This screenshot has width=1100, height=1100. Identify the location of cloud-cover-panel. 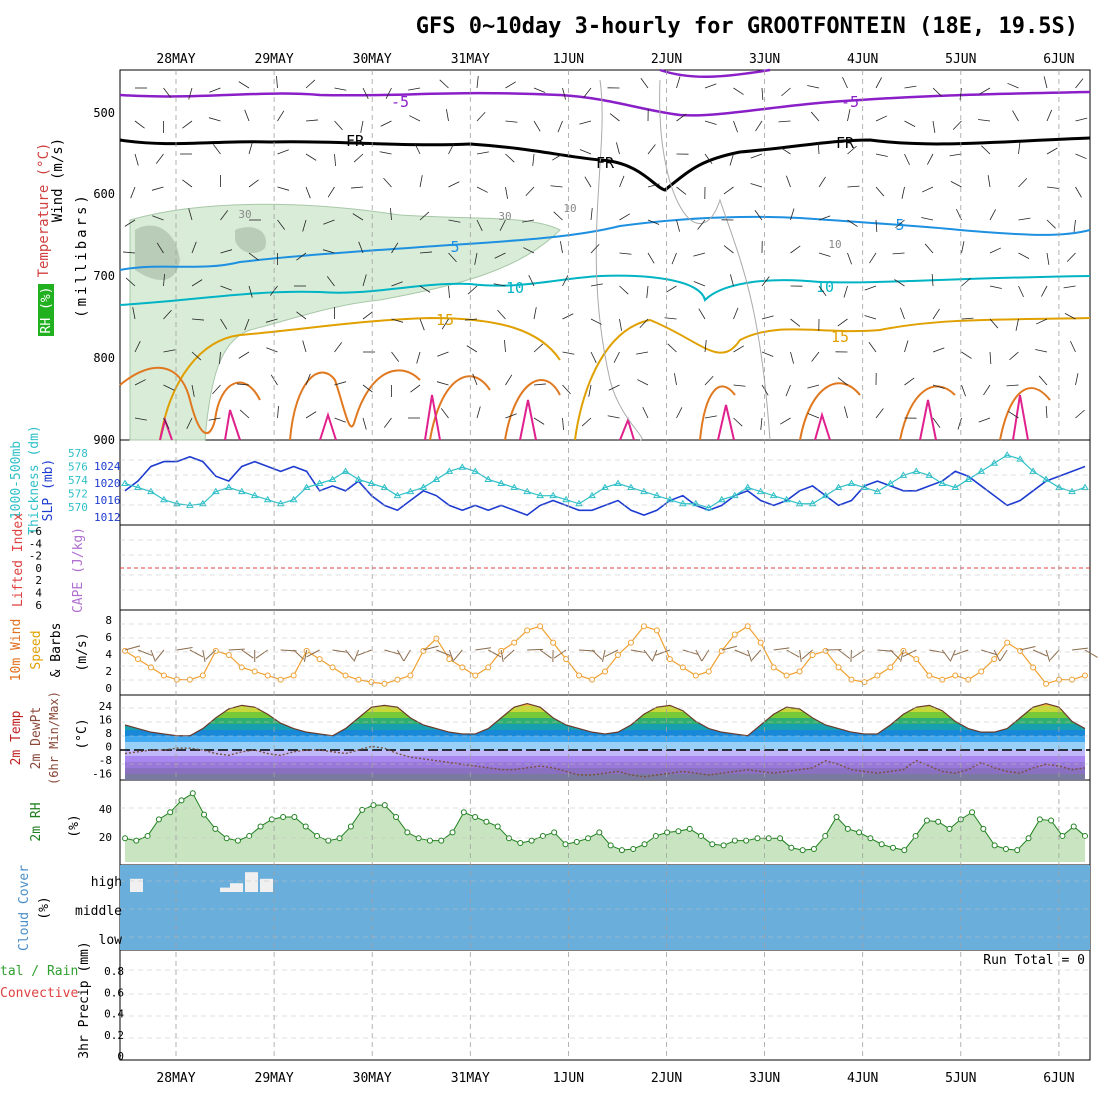
(605, 907).